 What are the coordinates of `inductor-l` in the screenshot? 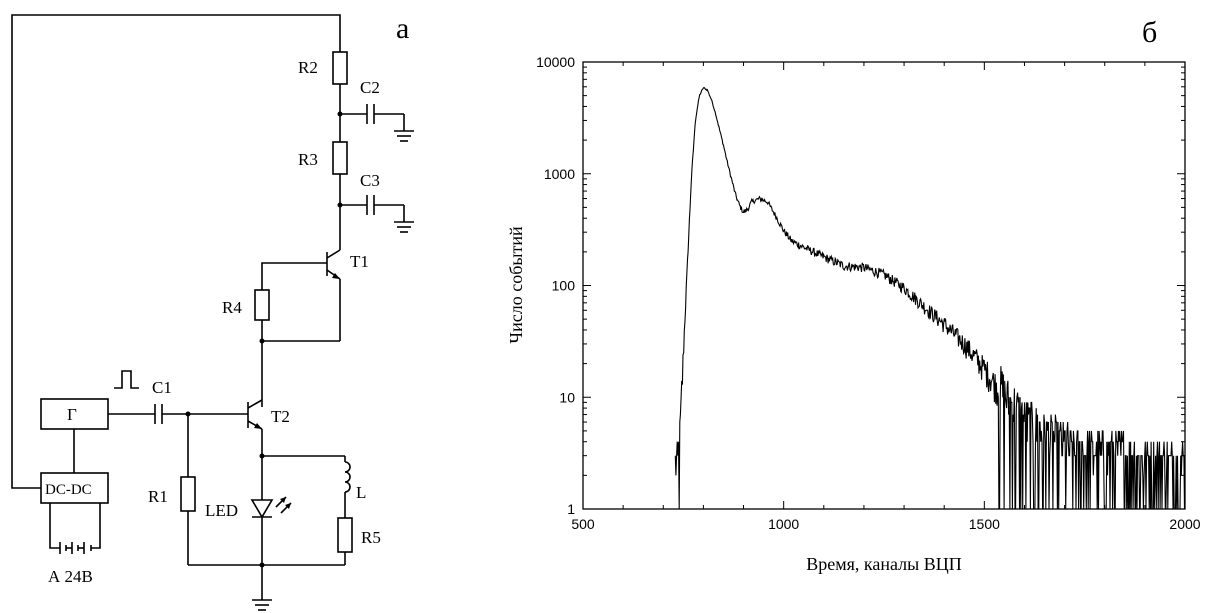 It's located at (347, 477).